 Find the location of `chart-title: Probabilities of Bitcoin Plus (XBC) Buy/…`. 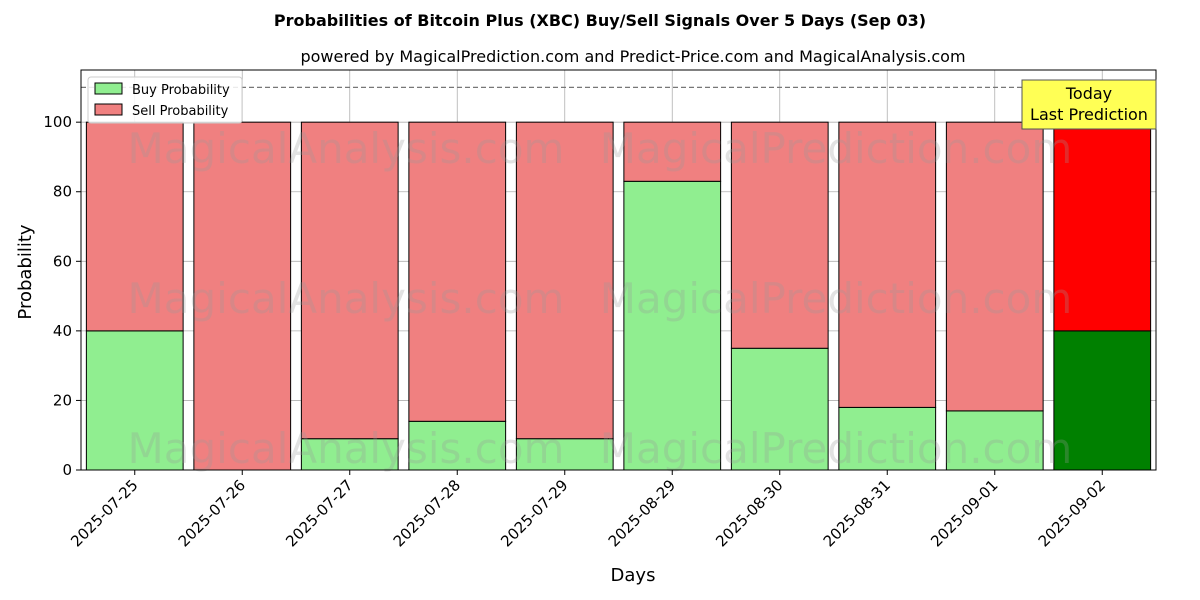

chart-title: Probabilities of Bitcoin Plus (XBC) Buy/… is located at coordinates (600, 20).